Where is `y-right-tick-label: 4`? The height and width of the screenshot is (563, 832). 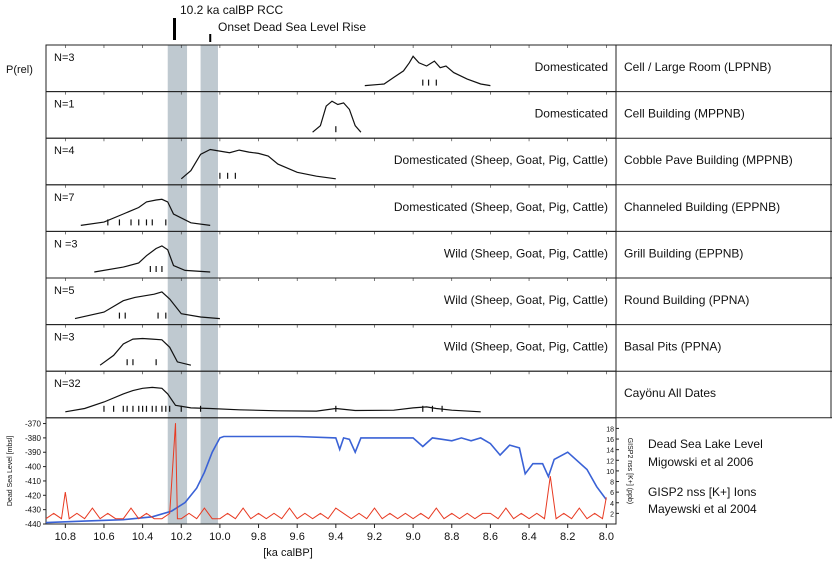
y-right-tick-label: 4 is located at coordinates (612, 504).